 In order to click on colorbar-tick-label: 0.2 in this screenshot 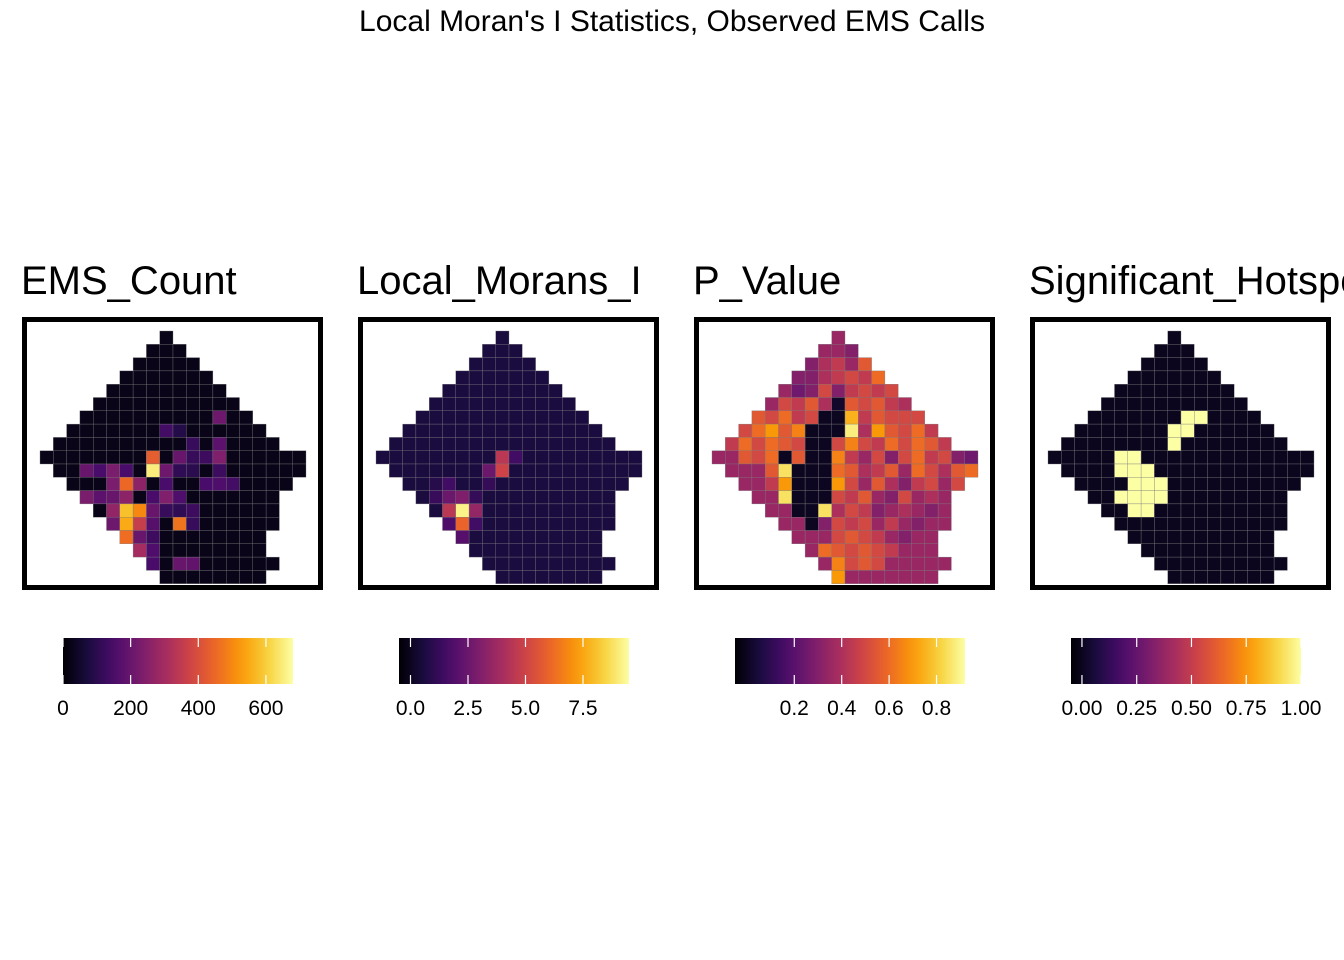, I will do `click(794, 708)`.